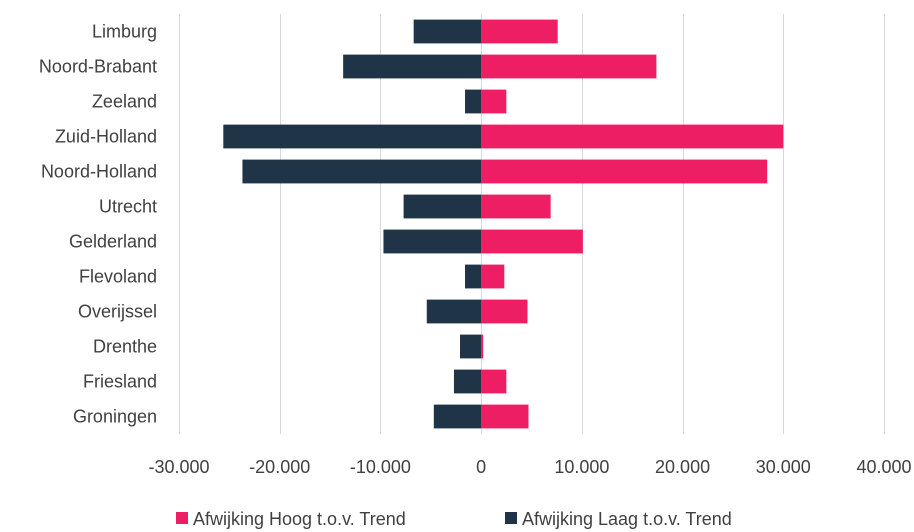 This screenshot has height=532, width=914. Describe the element at coordinates (118, 277) in the screenshot. I see `category-label: Flevoland` at that location.